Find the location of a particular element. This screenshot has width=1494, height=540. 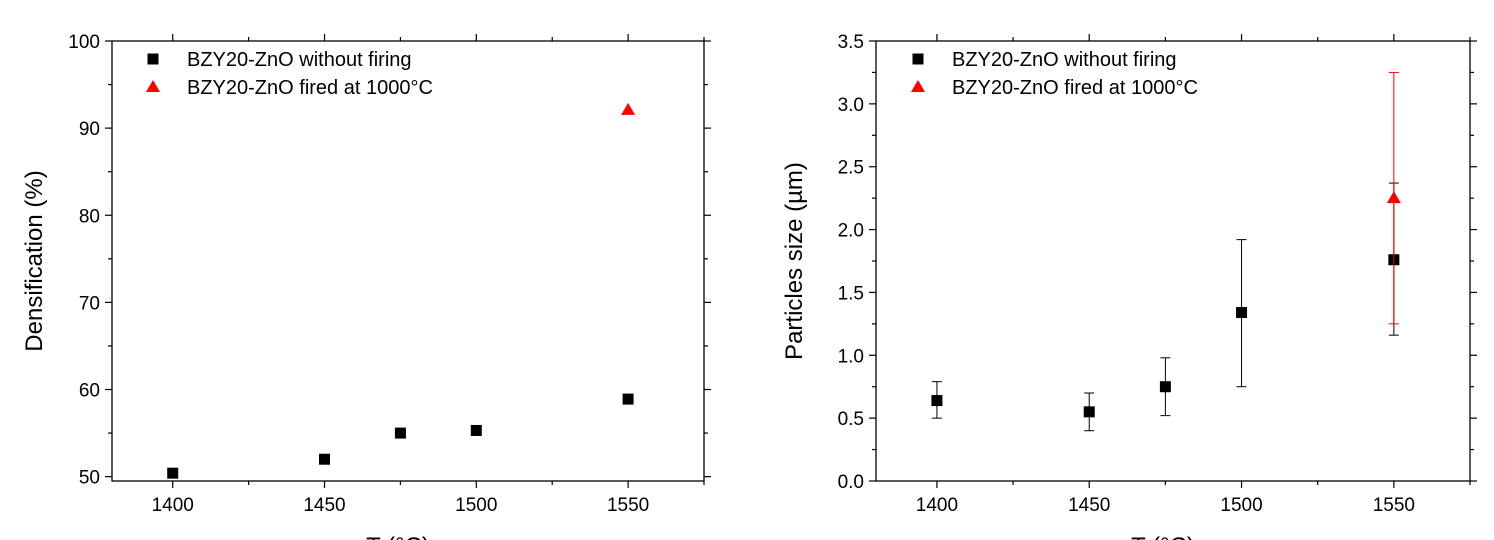

y-tick-label: 2.5 is located at coordinates (851, 168).